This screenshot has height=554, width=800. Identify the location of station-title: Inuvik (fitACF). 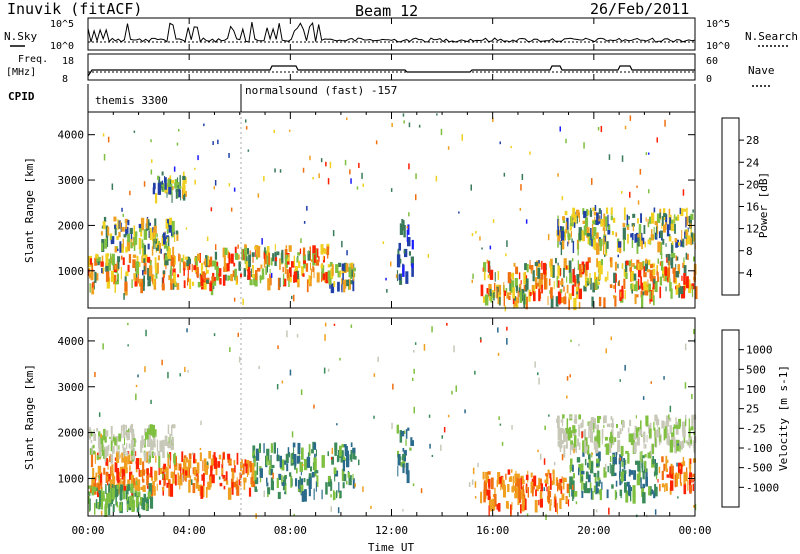
(74, 9).